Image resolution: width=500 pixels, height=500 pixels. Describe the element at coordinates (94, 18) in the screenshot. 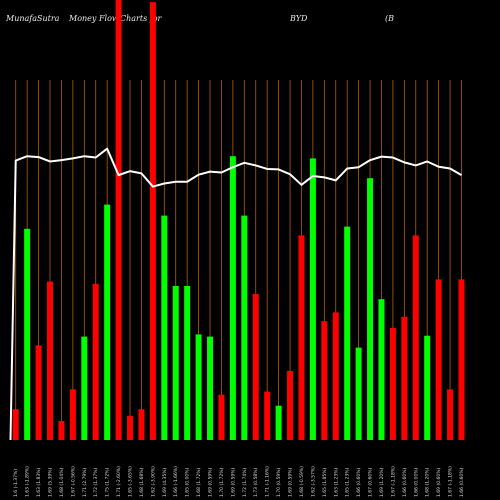

I see `chart-name-label: Money Flow` at that location.